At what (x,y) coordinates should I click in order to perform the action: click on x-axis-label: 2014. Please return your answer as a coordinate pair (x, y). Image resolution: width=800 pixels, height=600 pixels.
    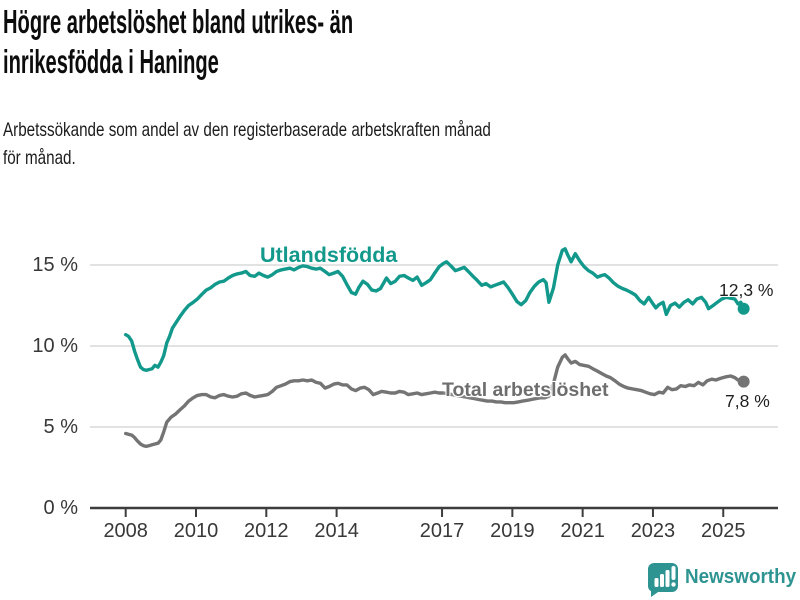
    Looking at the image, I should click on (336, 531).